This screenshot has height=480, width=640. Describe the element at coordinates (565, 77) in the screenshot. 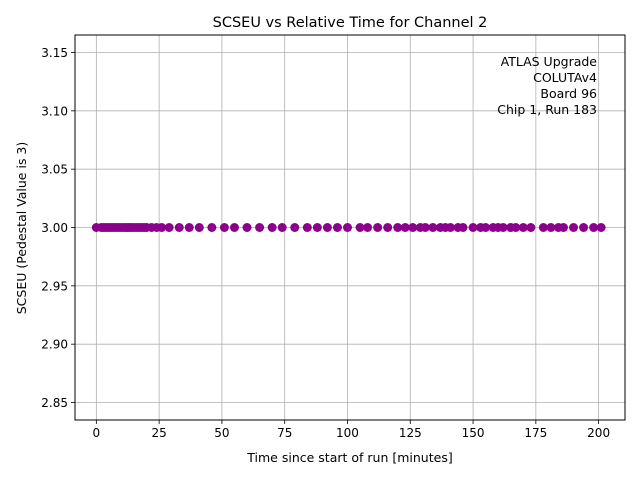

I see `annotation-line-2: COLUTAv4` at that location.